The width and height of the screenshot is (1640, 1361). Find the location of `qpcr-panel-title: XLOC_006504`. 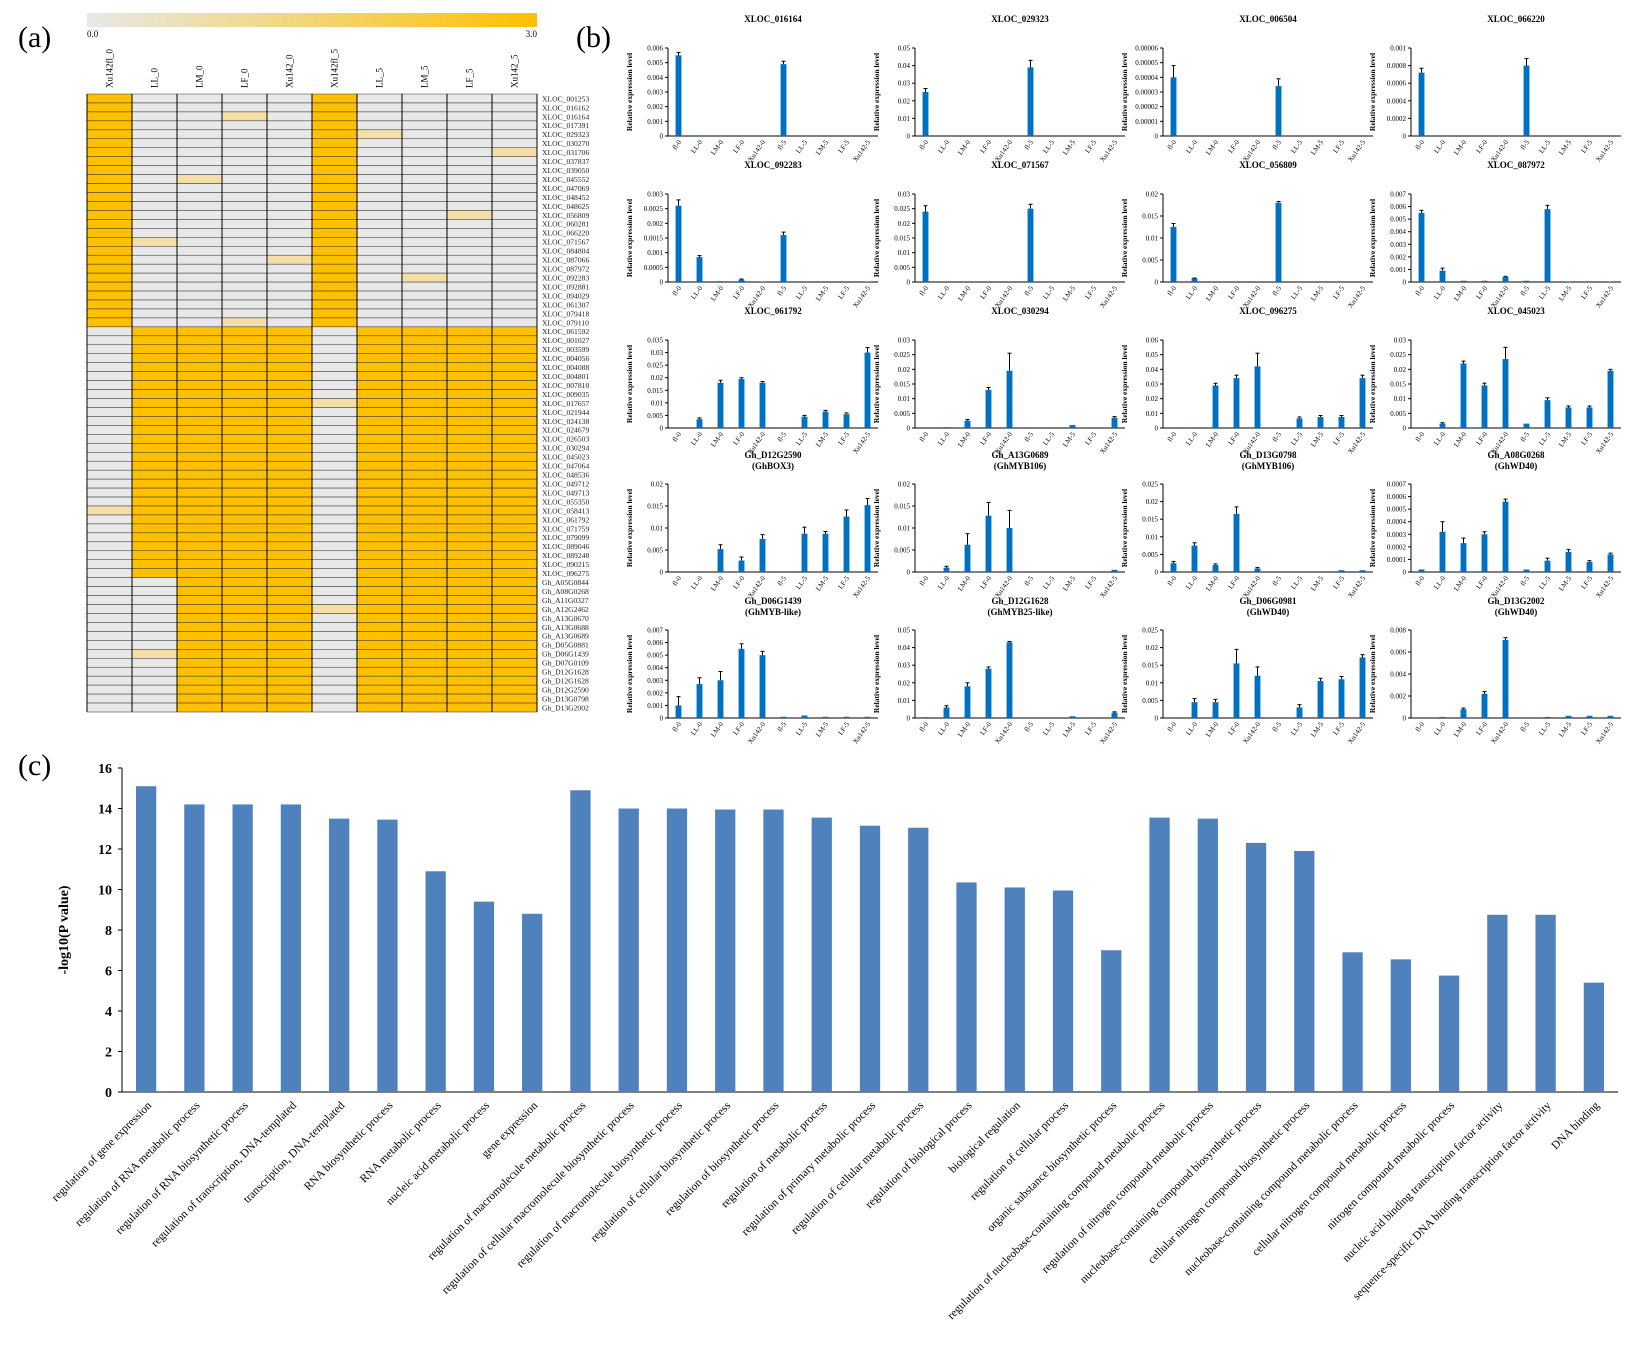

qpcr-panel-title: XLOC_006504 is located at coordinates (1268, 19).